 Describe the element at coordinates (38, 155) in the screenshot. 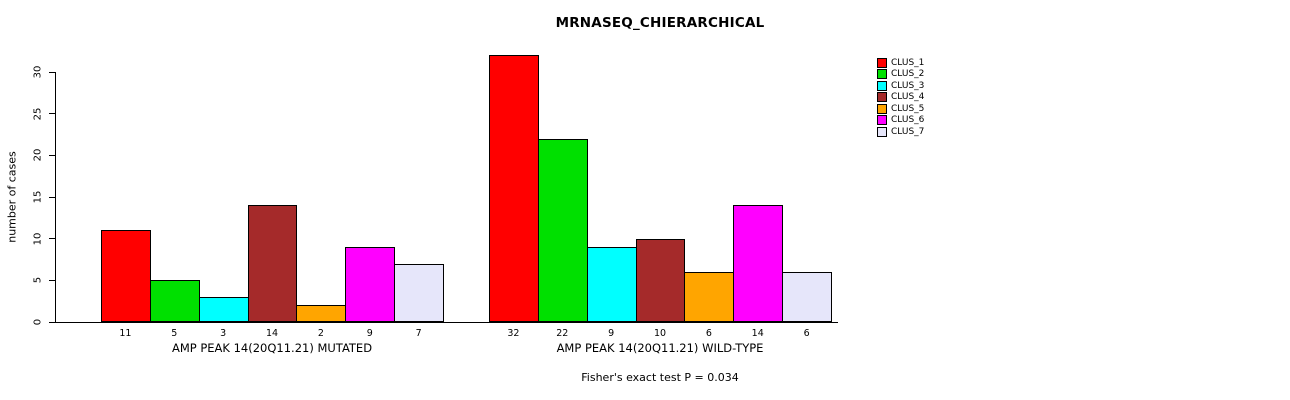

I see `y-tick-label: 20` at that location.